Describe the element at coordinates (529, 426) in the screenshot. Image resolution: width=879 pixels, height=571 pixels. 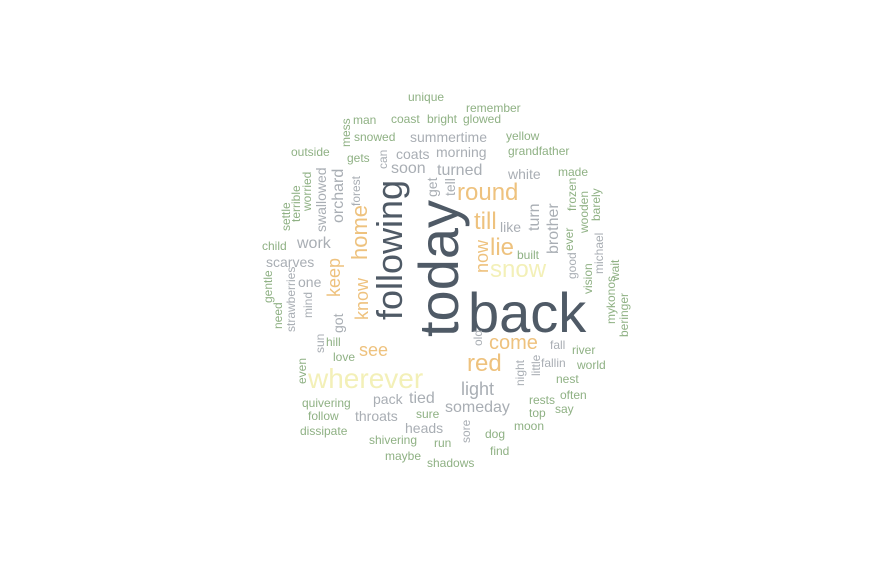
I see `word-moon: moon` at that location.